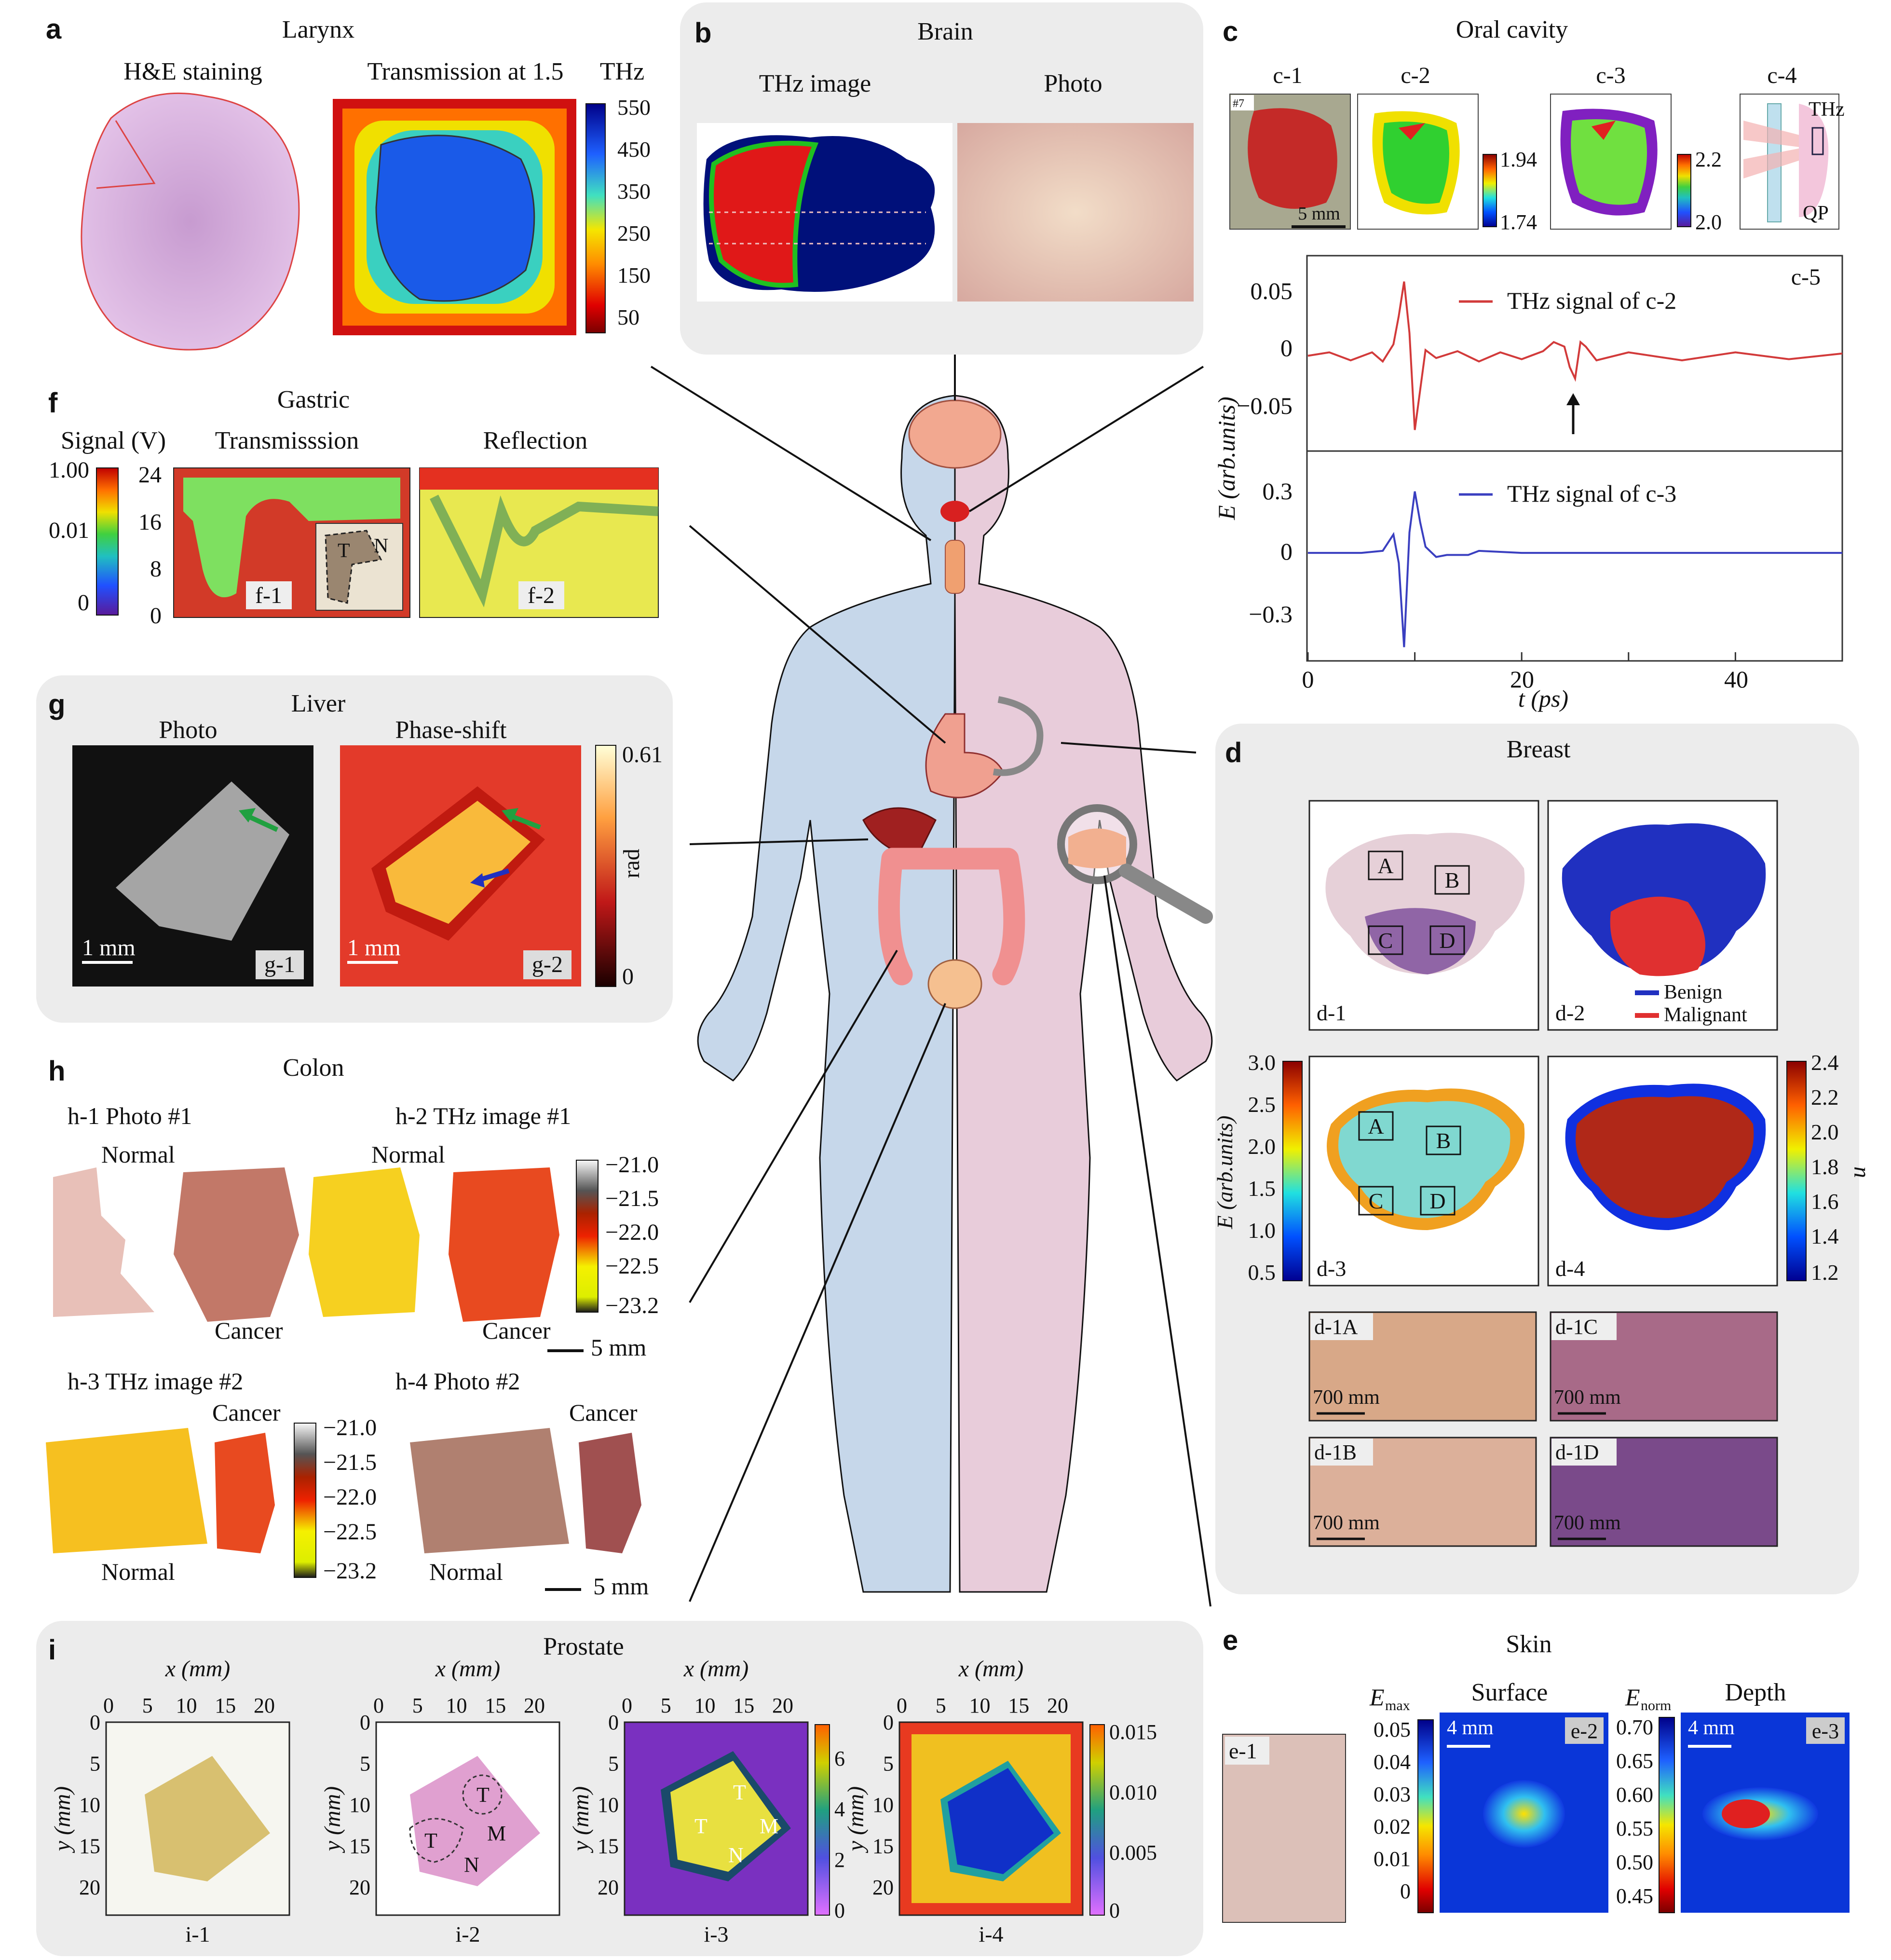  What do you see at coordinates (839, 1758) in the screenshot?
I see `tick: 6` at bounding box center [839, 1758].